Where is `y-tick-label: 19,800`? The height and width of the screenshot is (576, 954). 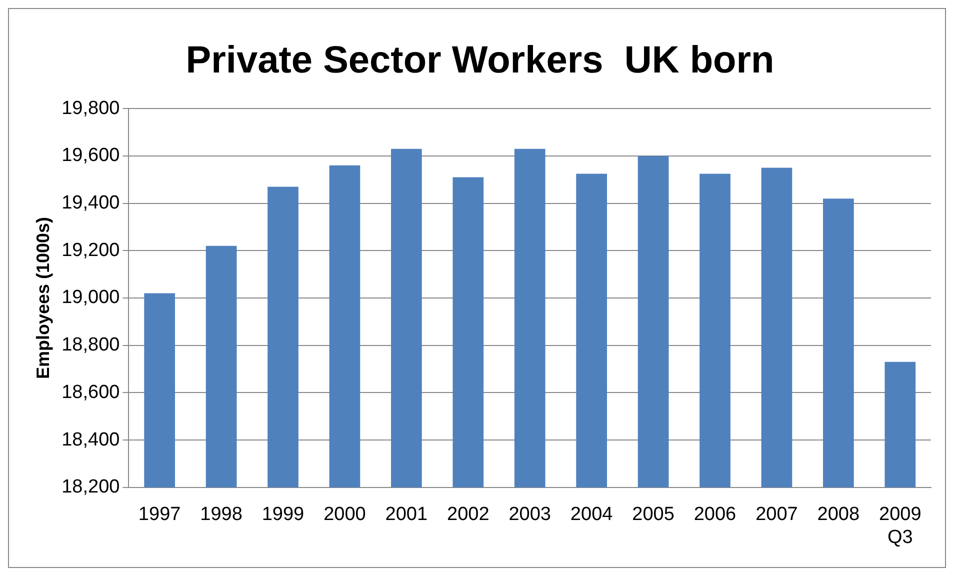 y-tick-label: 19,800 is located at coordinates (91, 108).